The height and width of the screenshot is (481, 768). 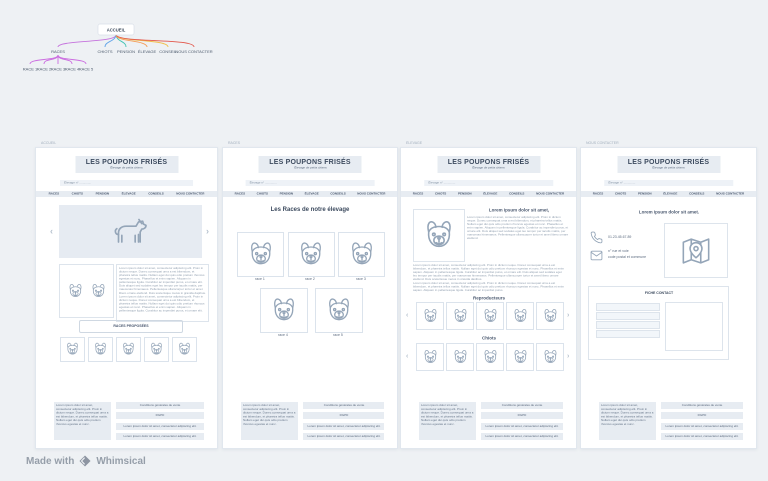 What do you see at coordinates (696, 250) in the screenshot?
I see `map-placeholder` at bounding box center [696, 250].